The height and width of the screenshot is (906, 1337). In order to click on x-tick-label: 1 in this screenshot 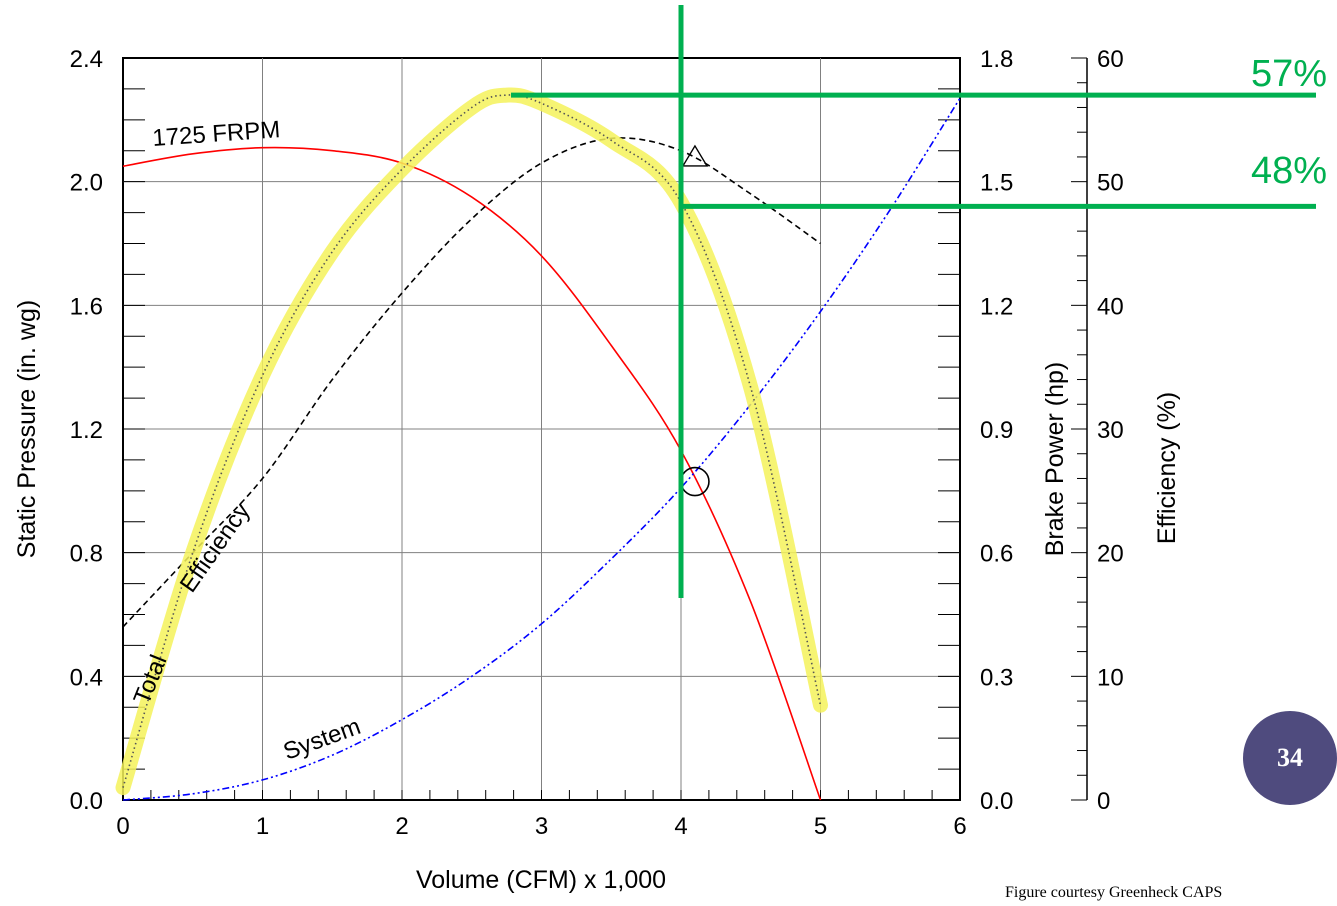, I will do `click(262, 826)`.